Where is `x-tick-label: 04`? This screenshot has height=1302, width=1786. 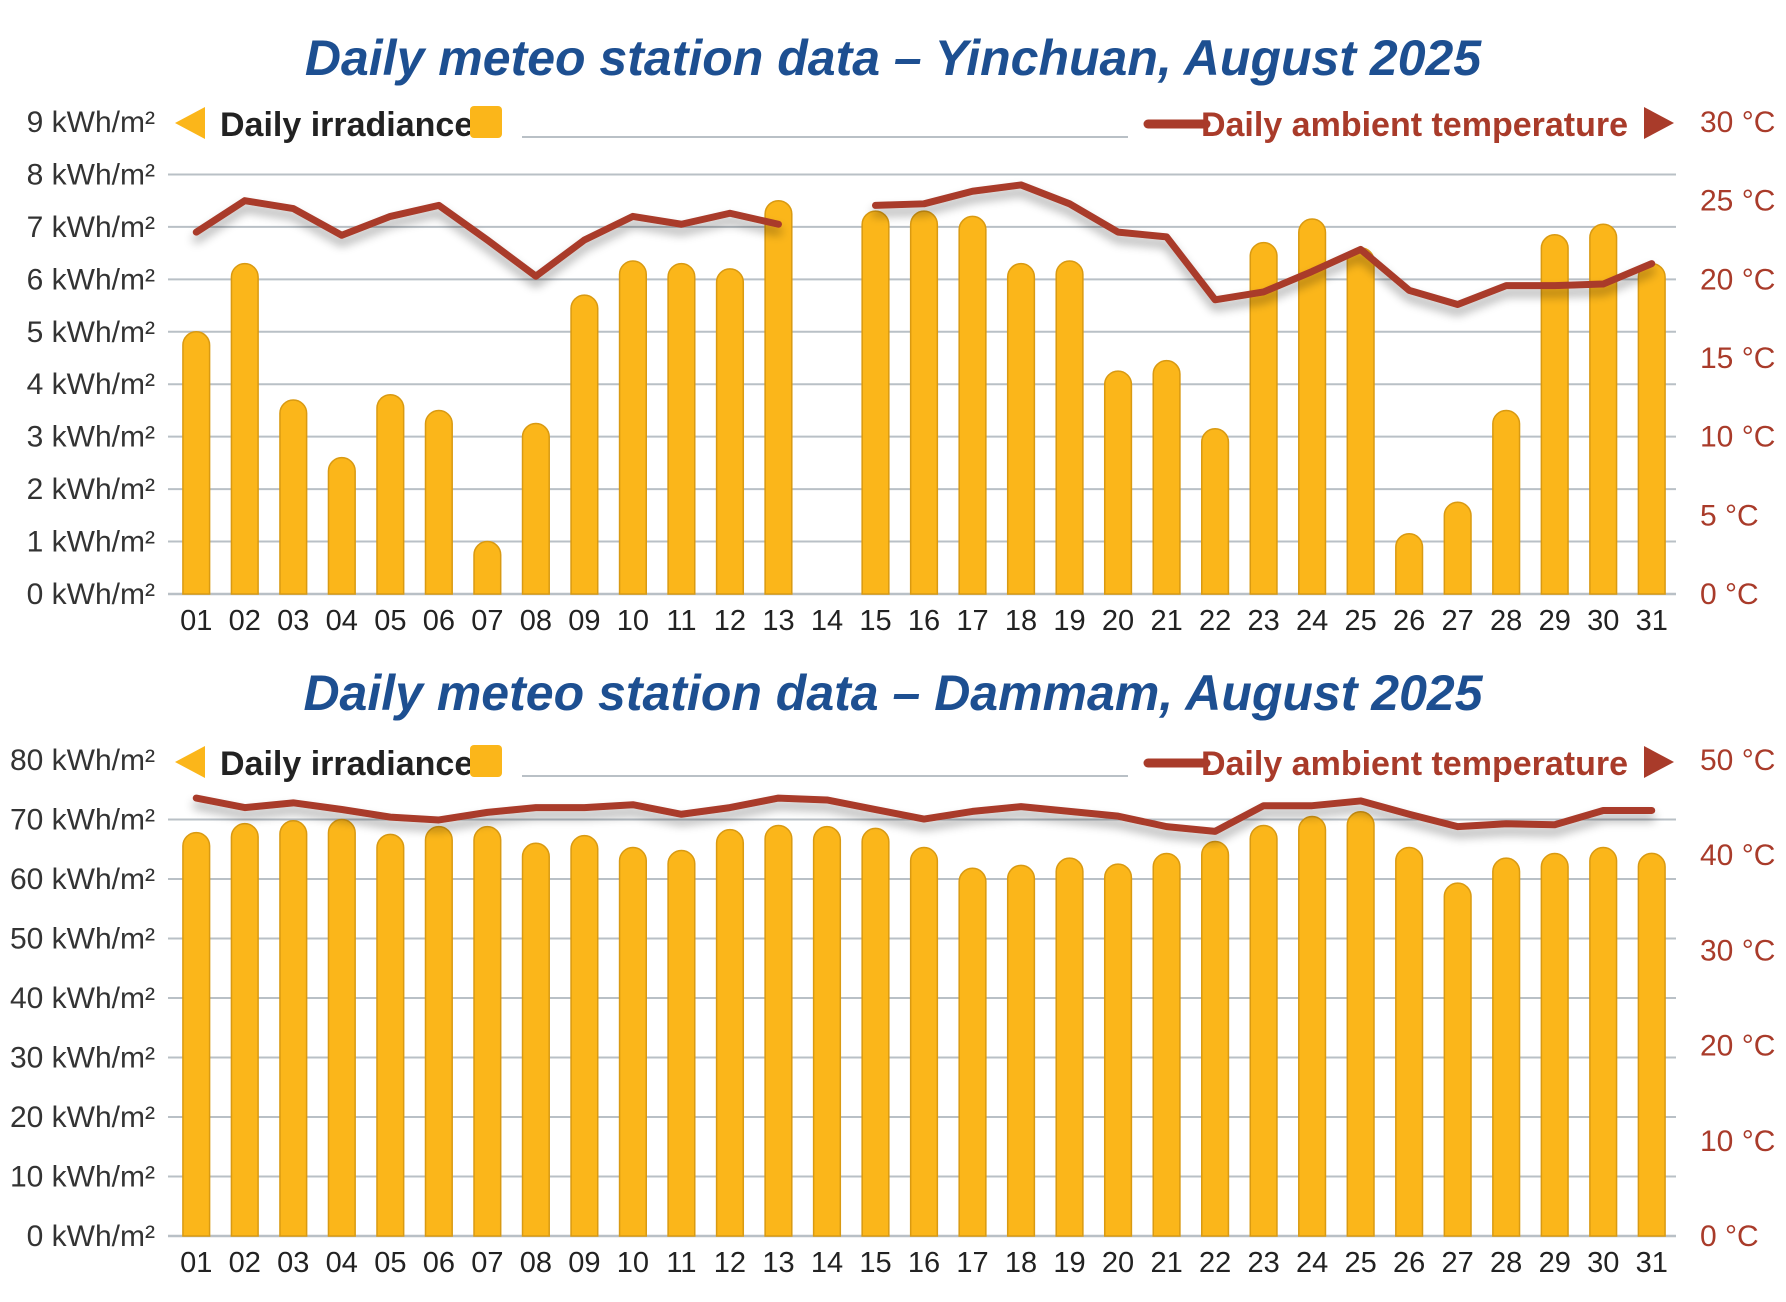
x-tick-label: 04 is located at coordinates (342, 1263).